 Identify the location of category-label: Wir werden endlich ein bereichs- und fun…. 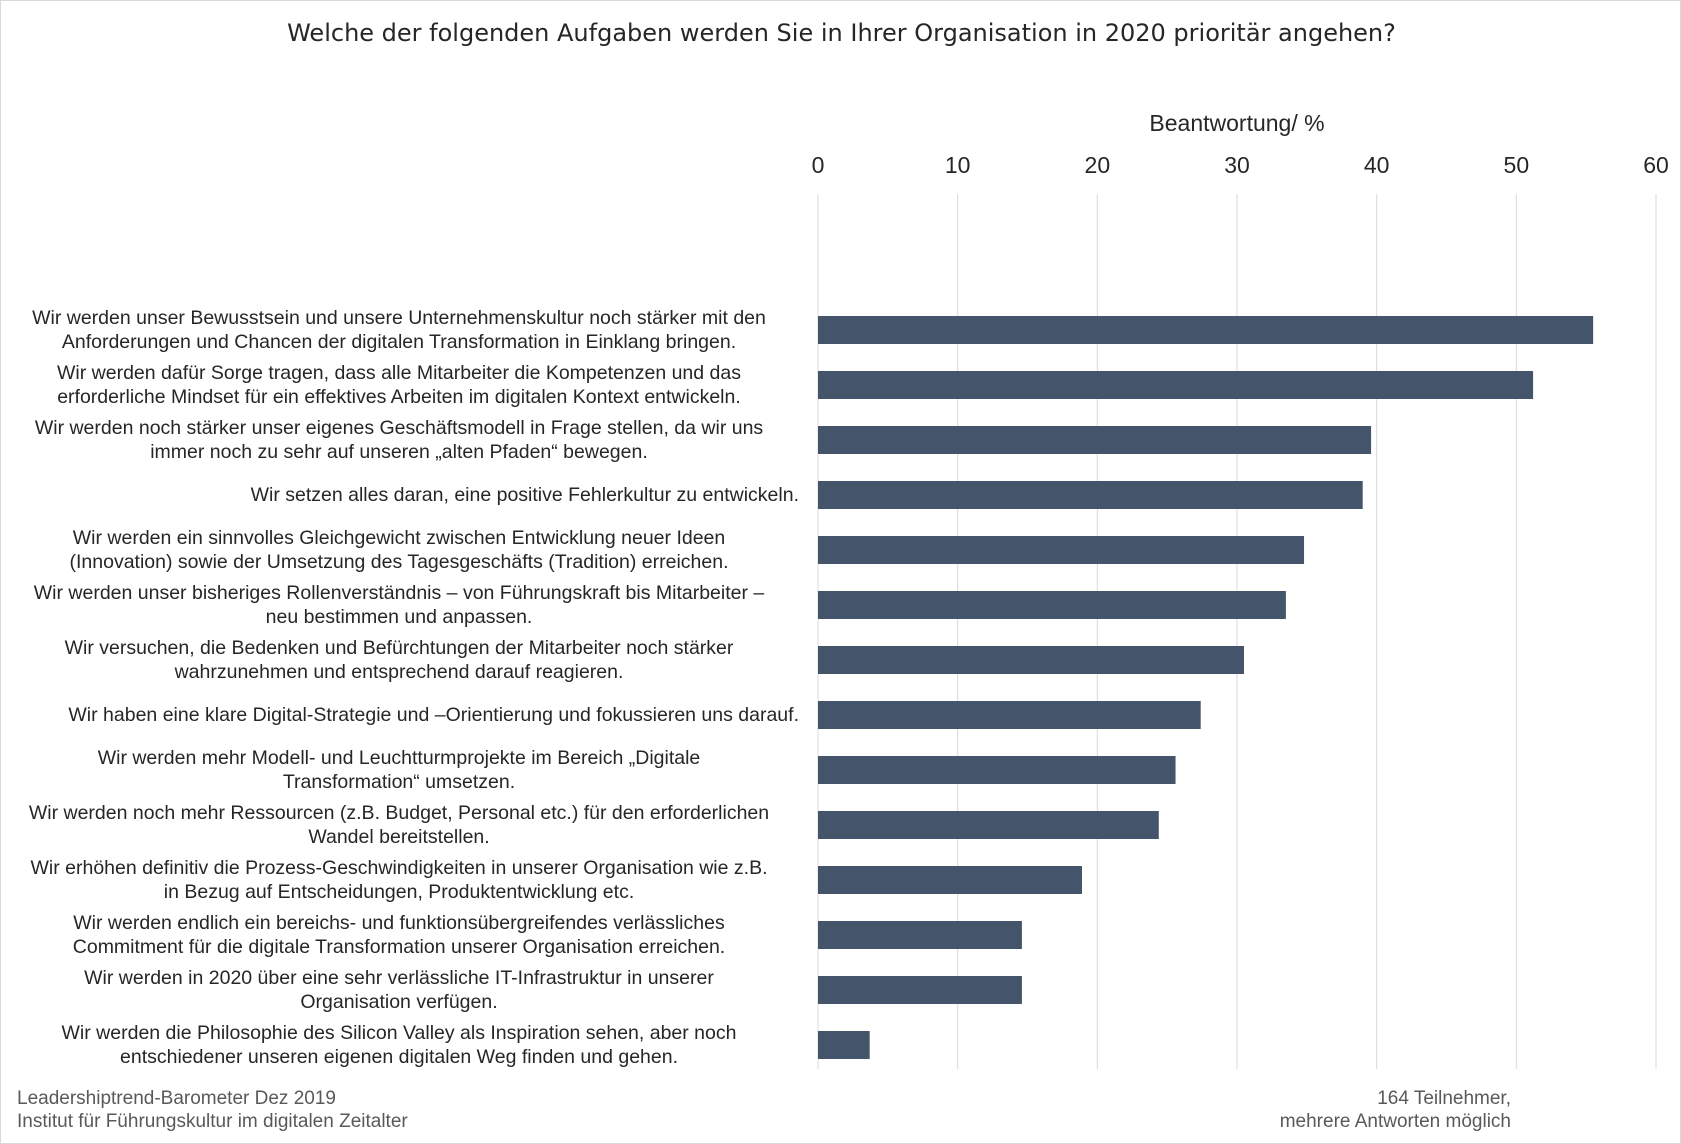
(400, 935).